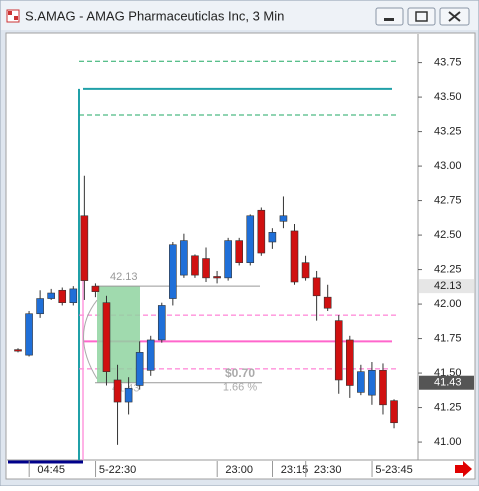 The width and height of the screenshot is (479, 491). What do you see at coordinates (239, 470) in the screenshot?
I see `x-tick-label: 23:00` at bounding box center [239, 470].